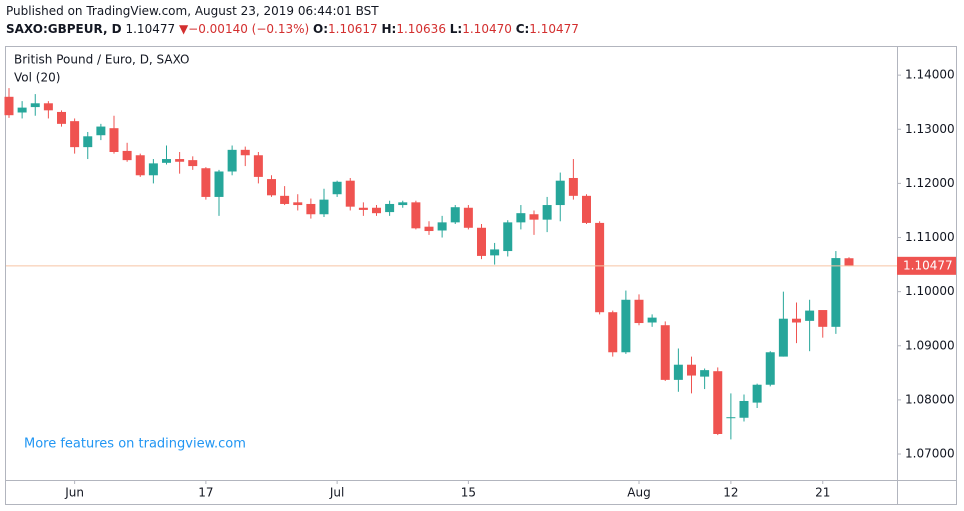 Image resolution: width=964 pixels, height=511 pixels. What do you see at coordinates (930, 237) in the screenshot?
I see `y-tick-label: 1.11000` at bounding box center [930, 237].